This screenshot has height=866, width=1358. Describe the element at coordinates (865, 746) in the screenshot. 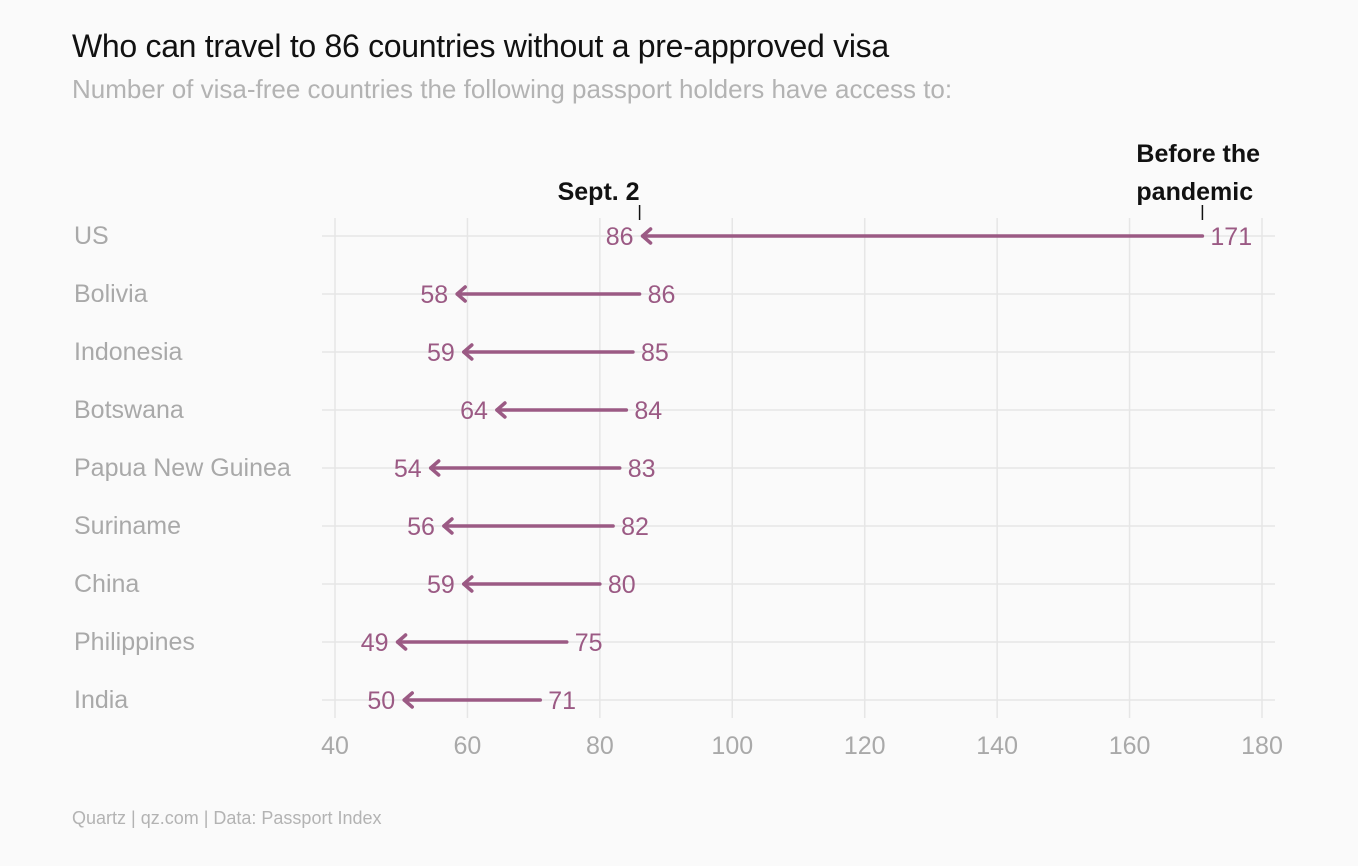

I see `x-tick-label: 120` at that location.